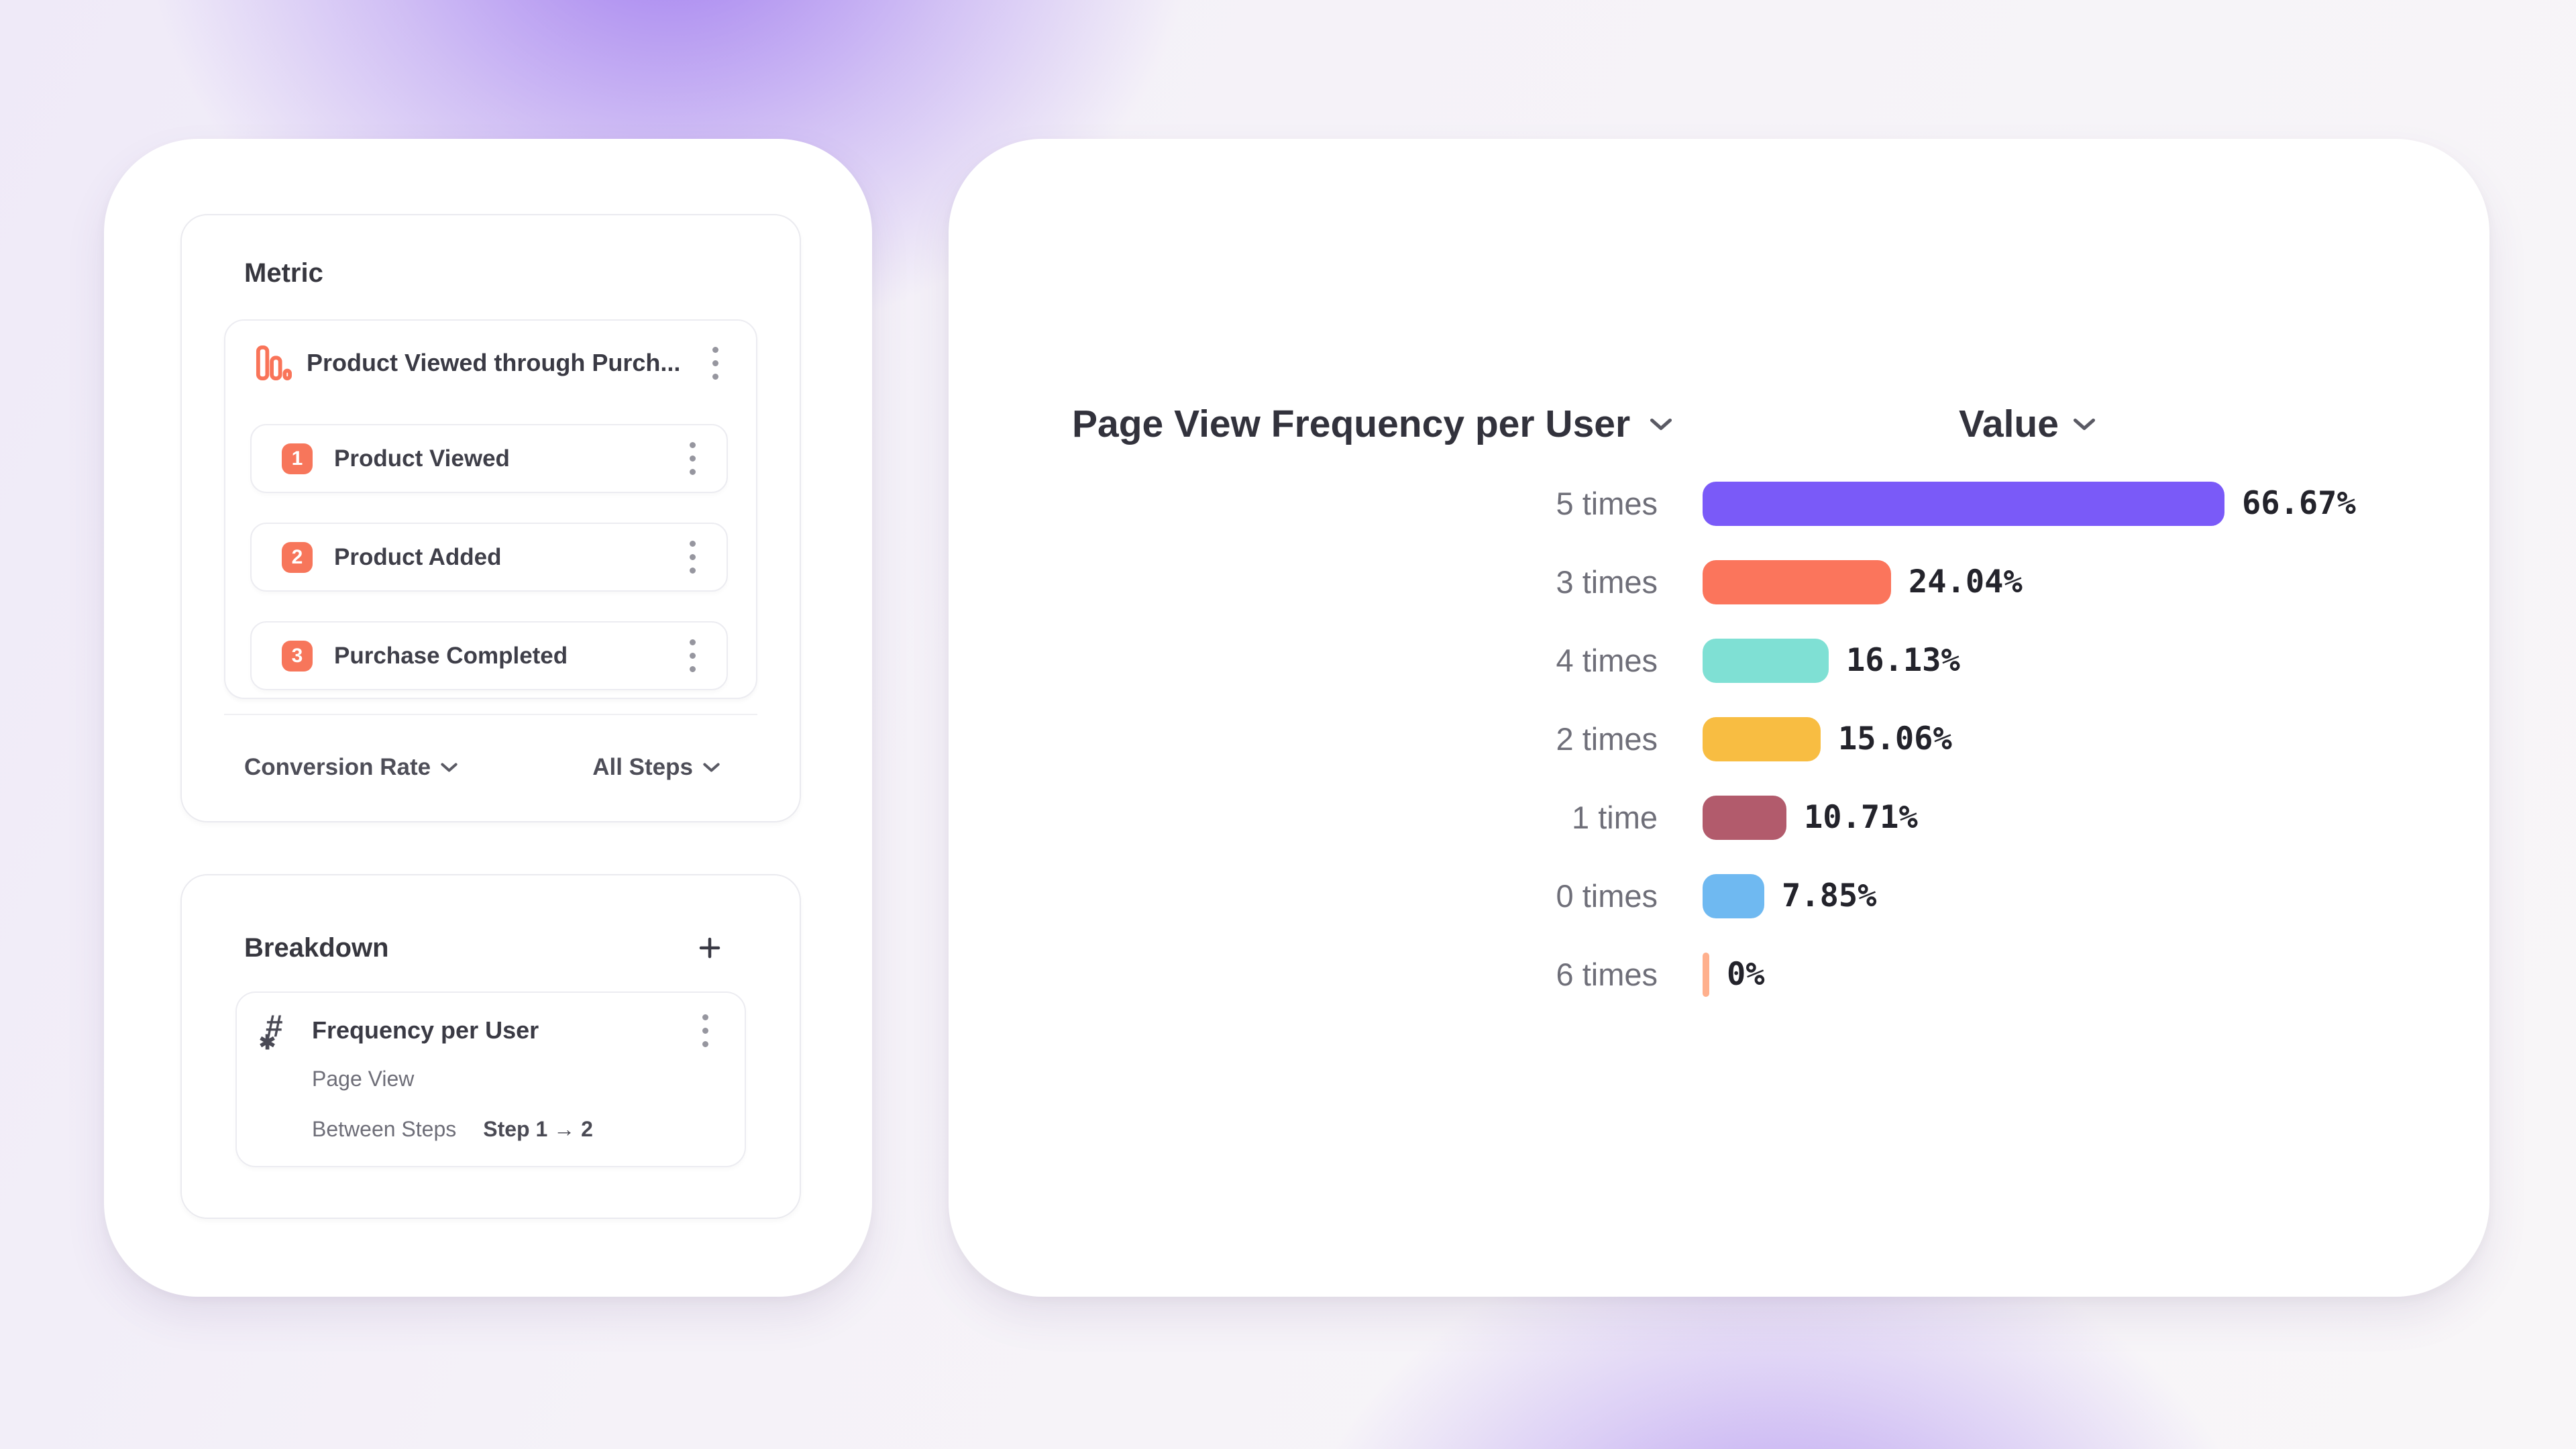 The image size is (2576, 1449). I want to click on chart-breakdown-dropdown: Page View Frequency per User, so click(1372, 424).